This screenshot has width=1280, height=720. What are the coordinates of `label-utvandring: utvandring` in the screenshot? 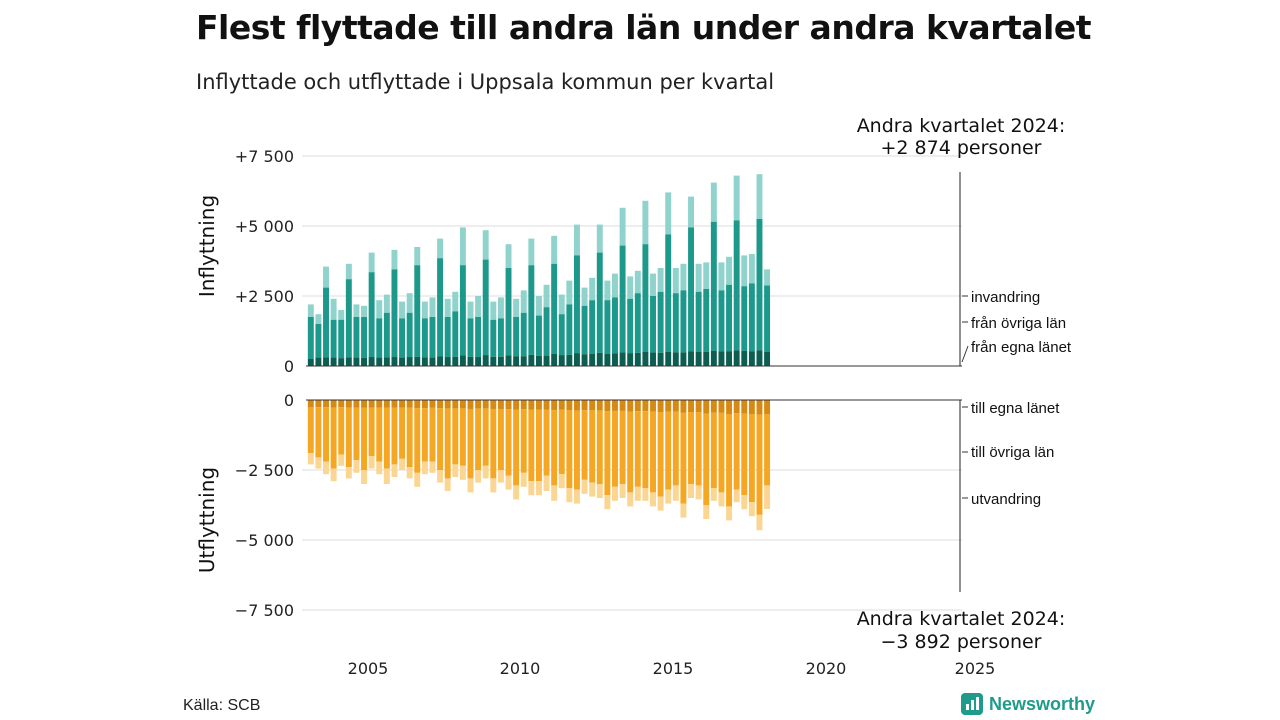 It's located at (1006, 499).